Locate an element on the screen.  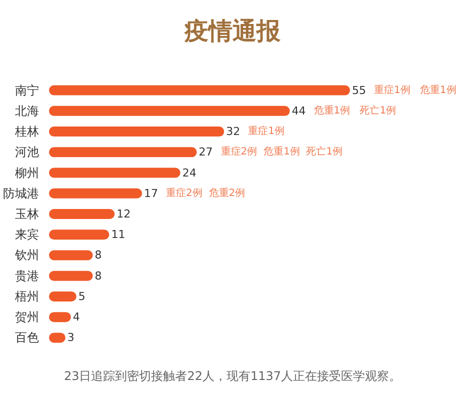
y-tick-label: 百色 is located at coordinates (27, 337).